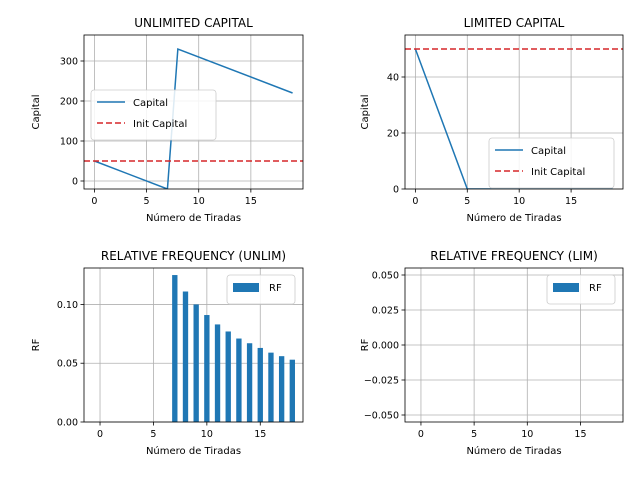 This screenshot has width=640, height=480. Describe the element at coordinates (393, 78) in the screenshot. I see `y-tick-label: 40` at that location.